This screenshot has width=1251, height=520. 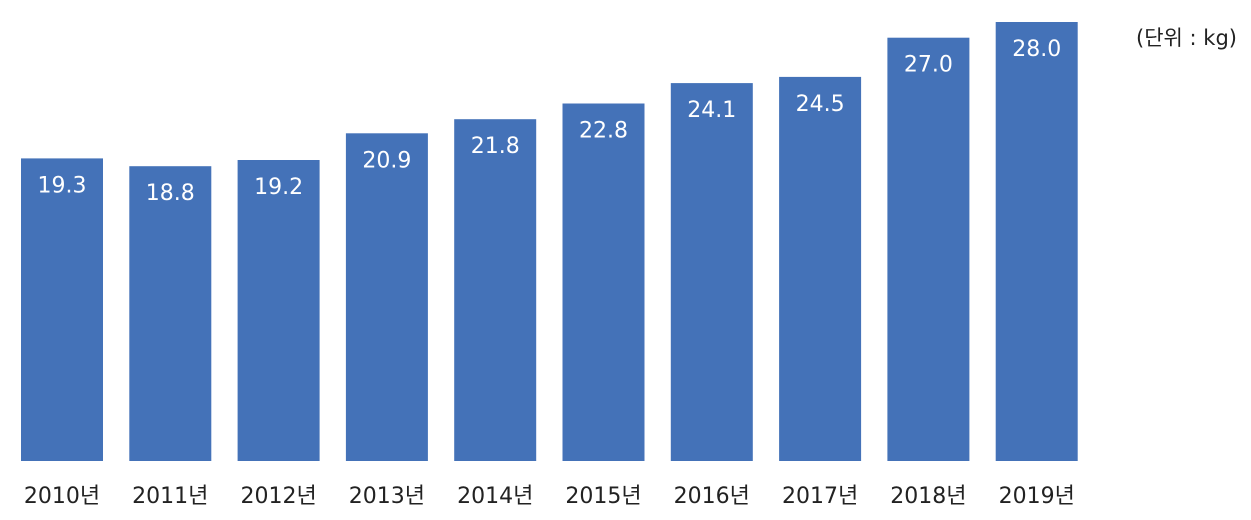 I want to click on x-tick-label: 2019년, so click(x=1037, y=496).